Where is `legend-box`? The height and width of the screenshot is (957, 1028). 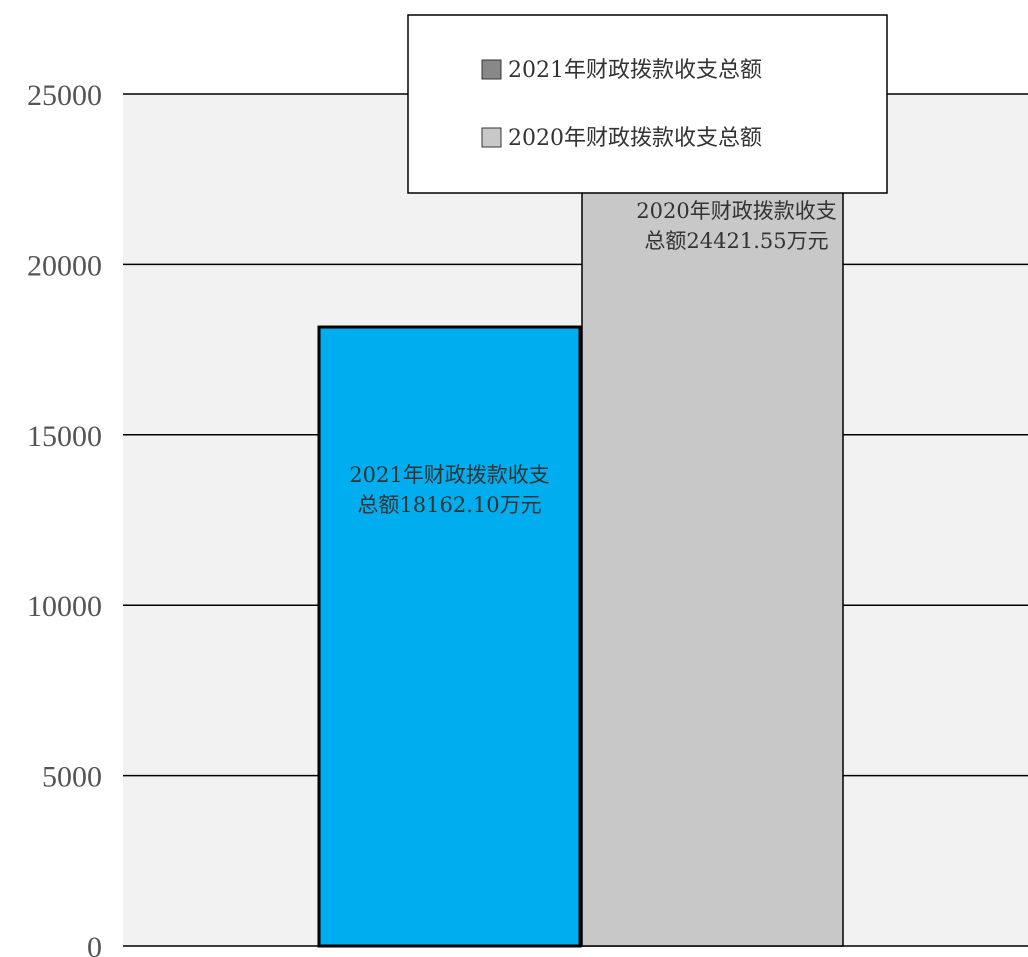
legend-box is located at coordinates (647, 104).